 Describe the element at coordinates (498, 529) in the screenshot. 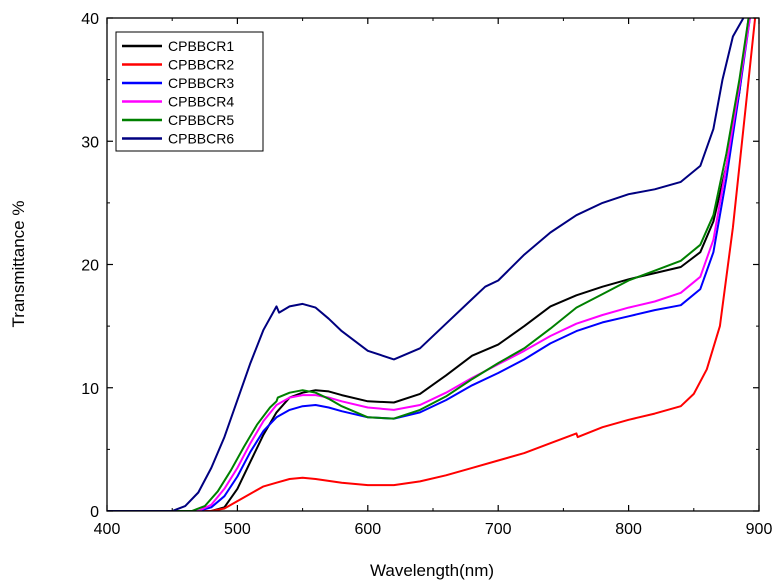

I see `x-tick-label: 700` at that location.